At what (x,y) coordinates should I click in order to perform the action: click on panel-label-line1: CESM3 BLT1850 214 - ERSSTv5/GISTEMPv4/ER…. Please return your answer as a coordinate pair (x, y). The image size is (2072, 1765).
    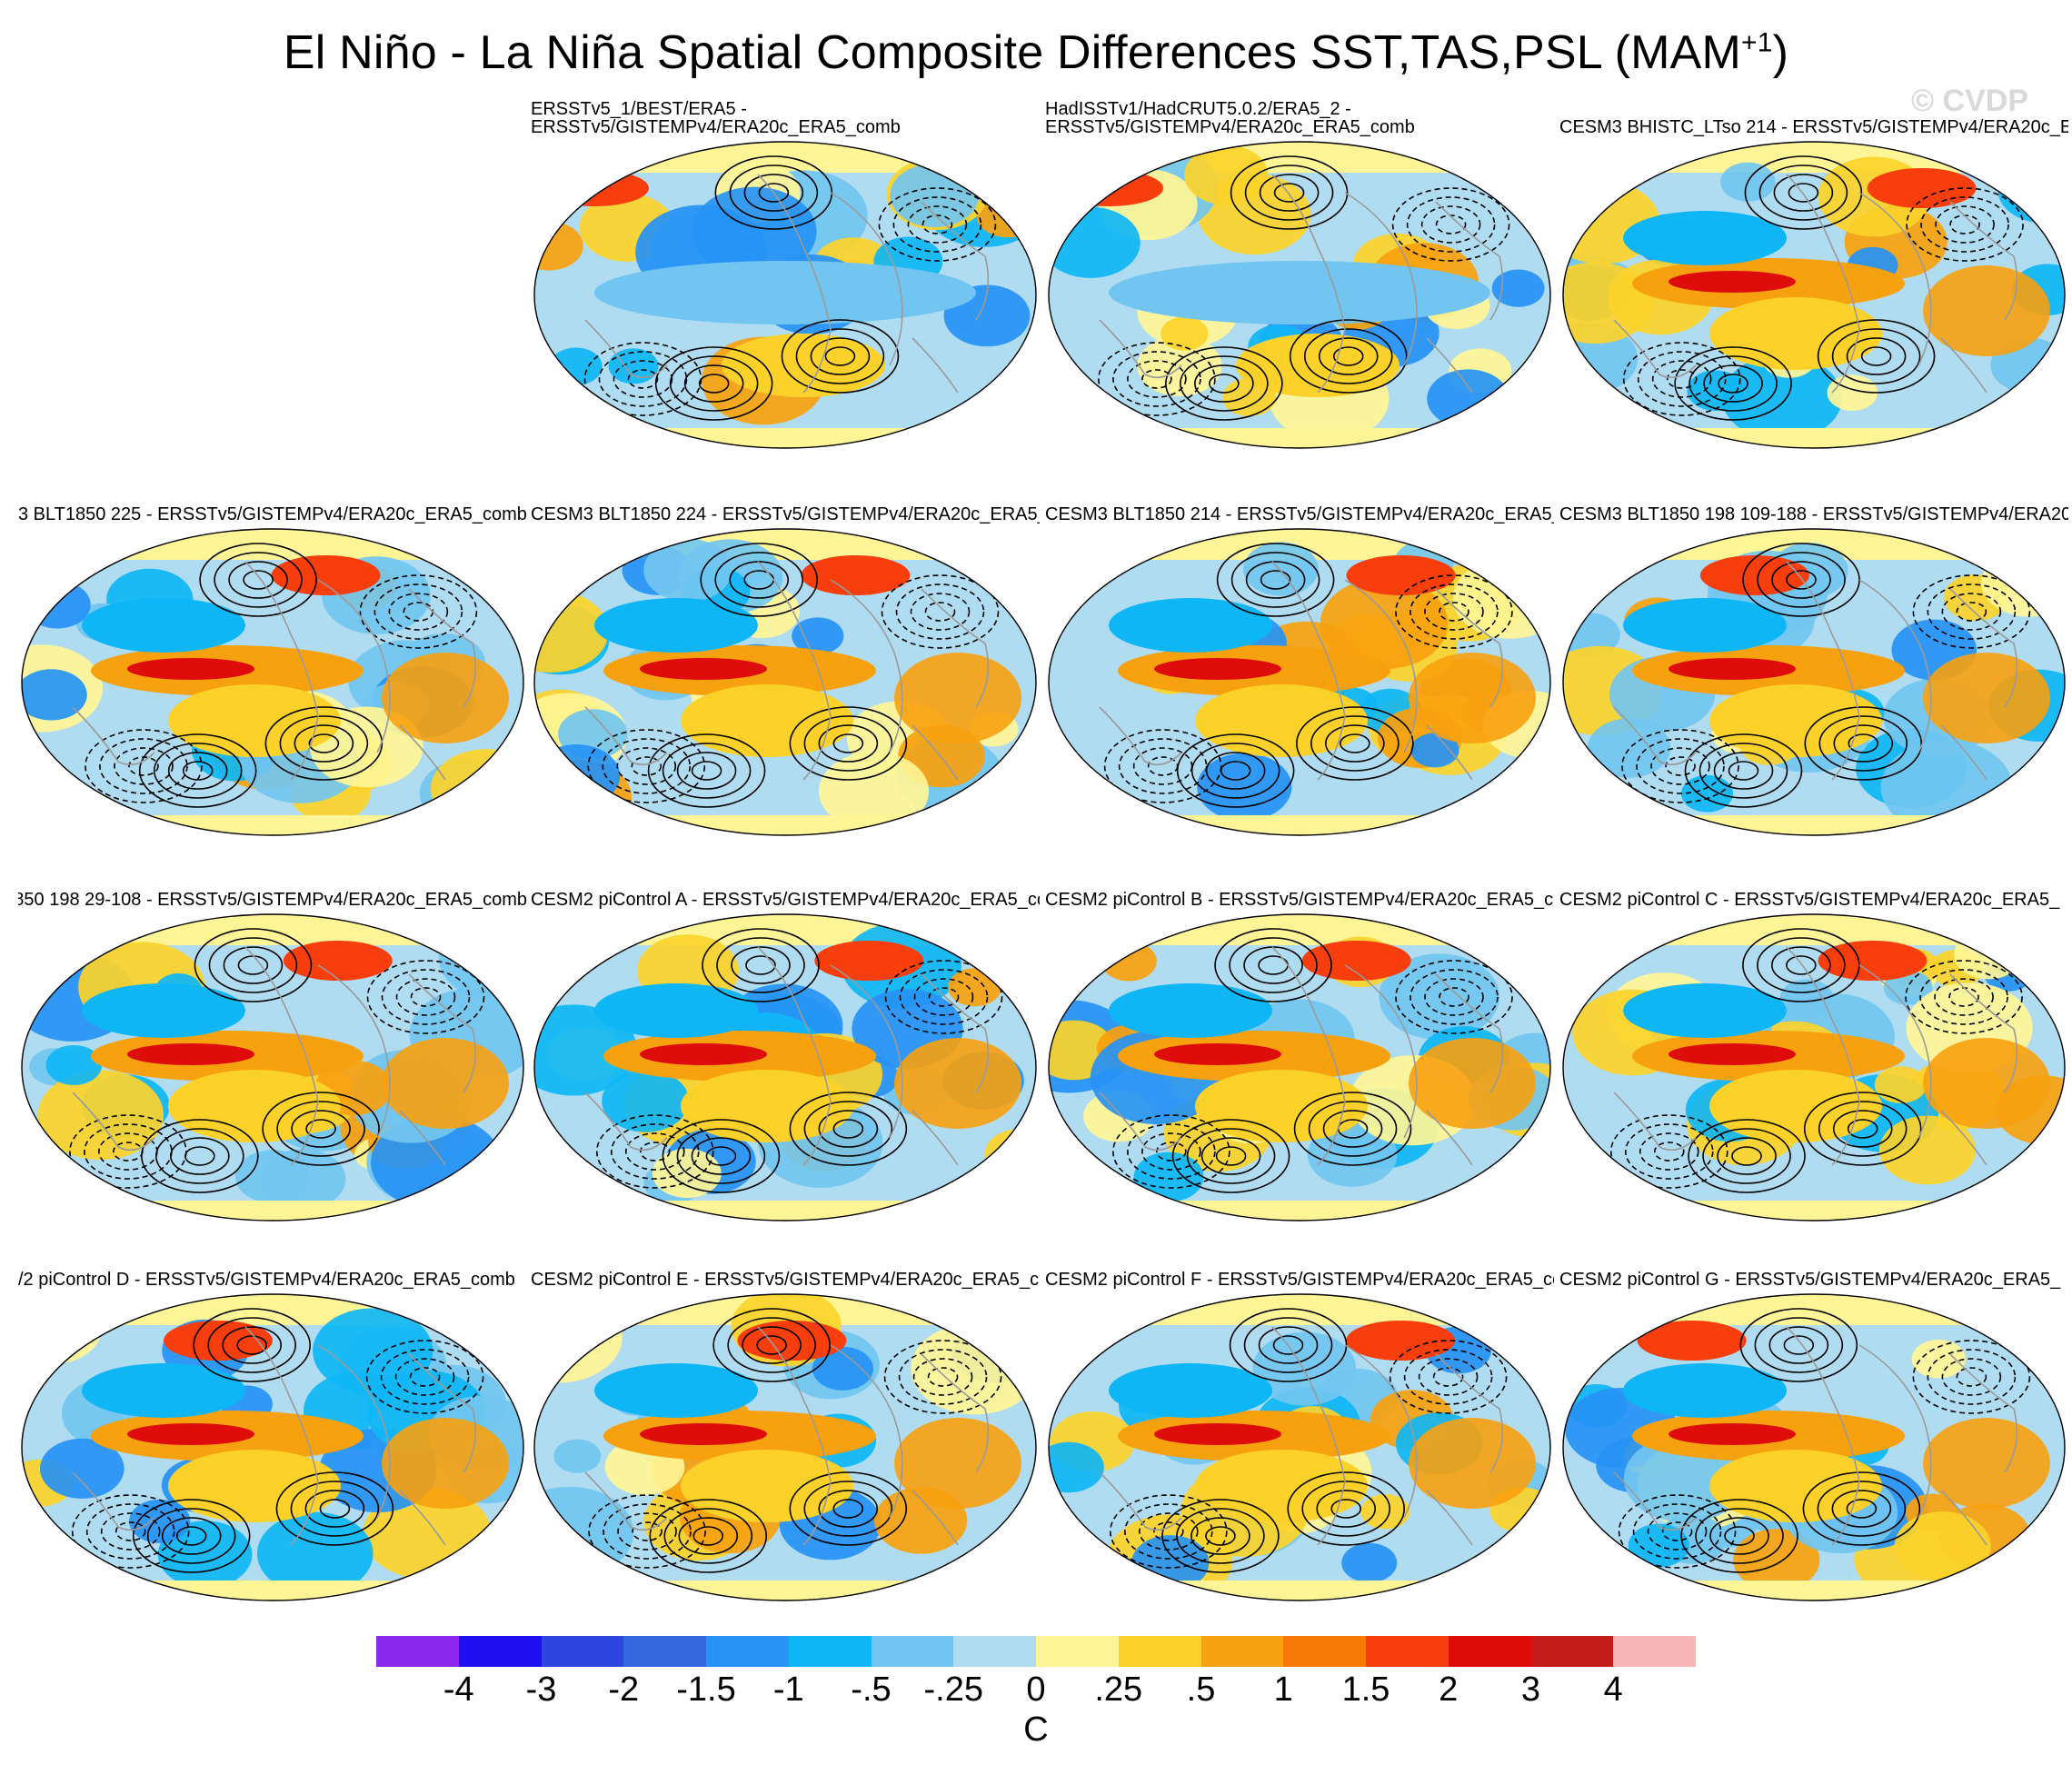
    Looking at the image, I should click on (1299, 514).